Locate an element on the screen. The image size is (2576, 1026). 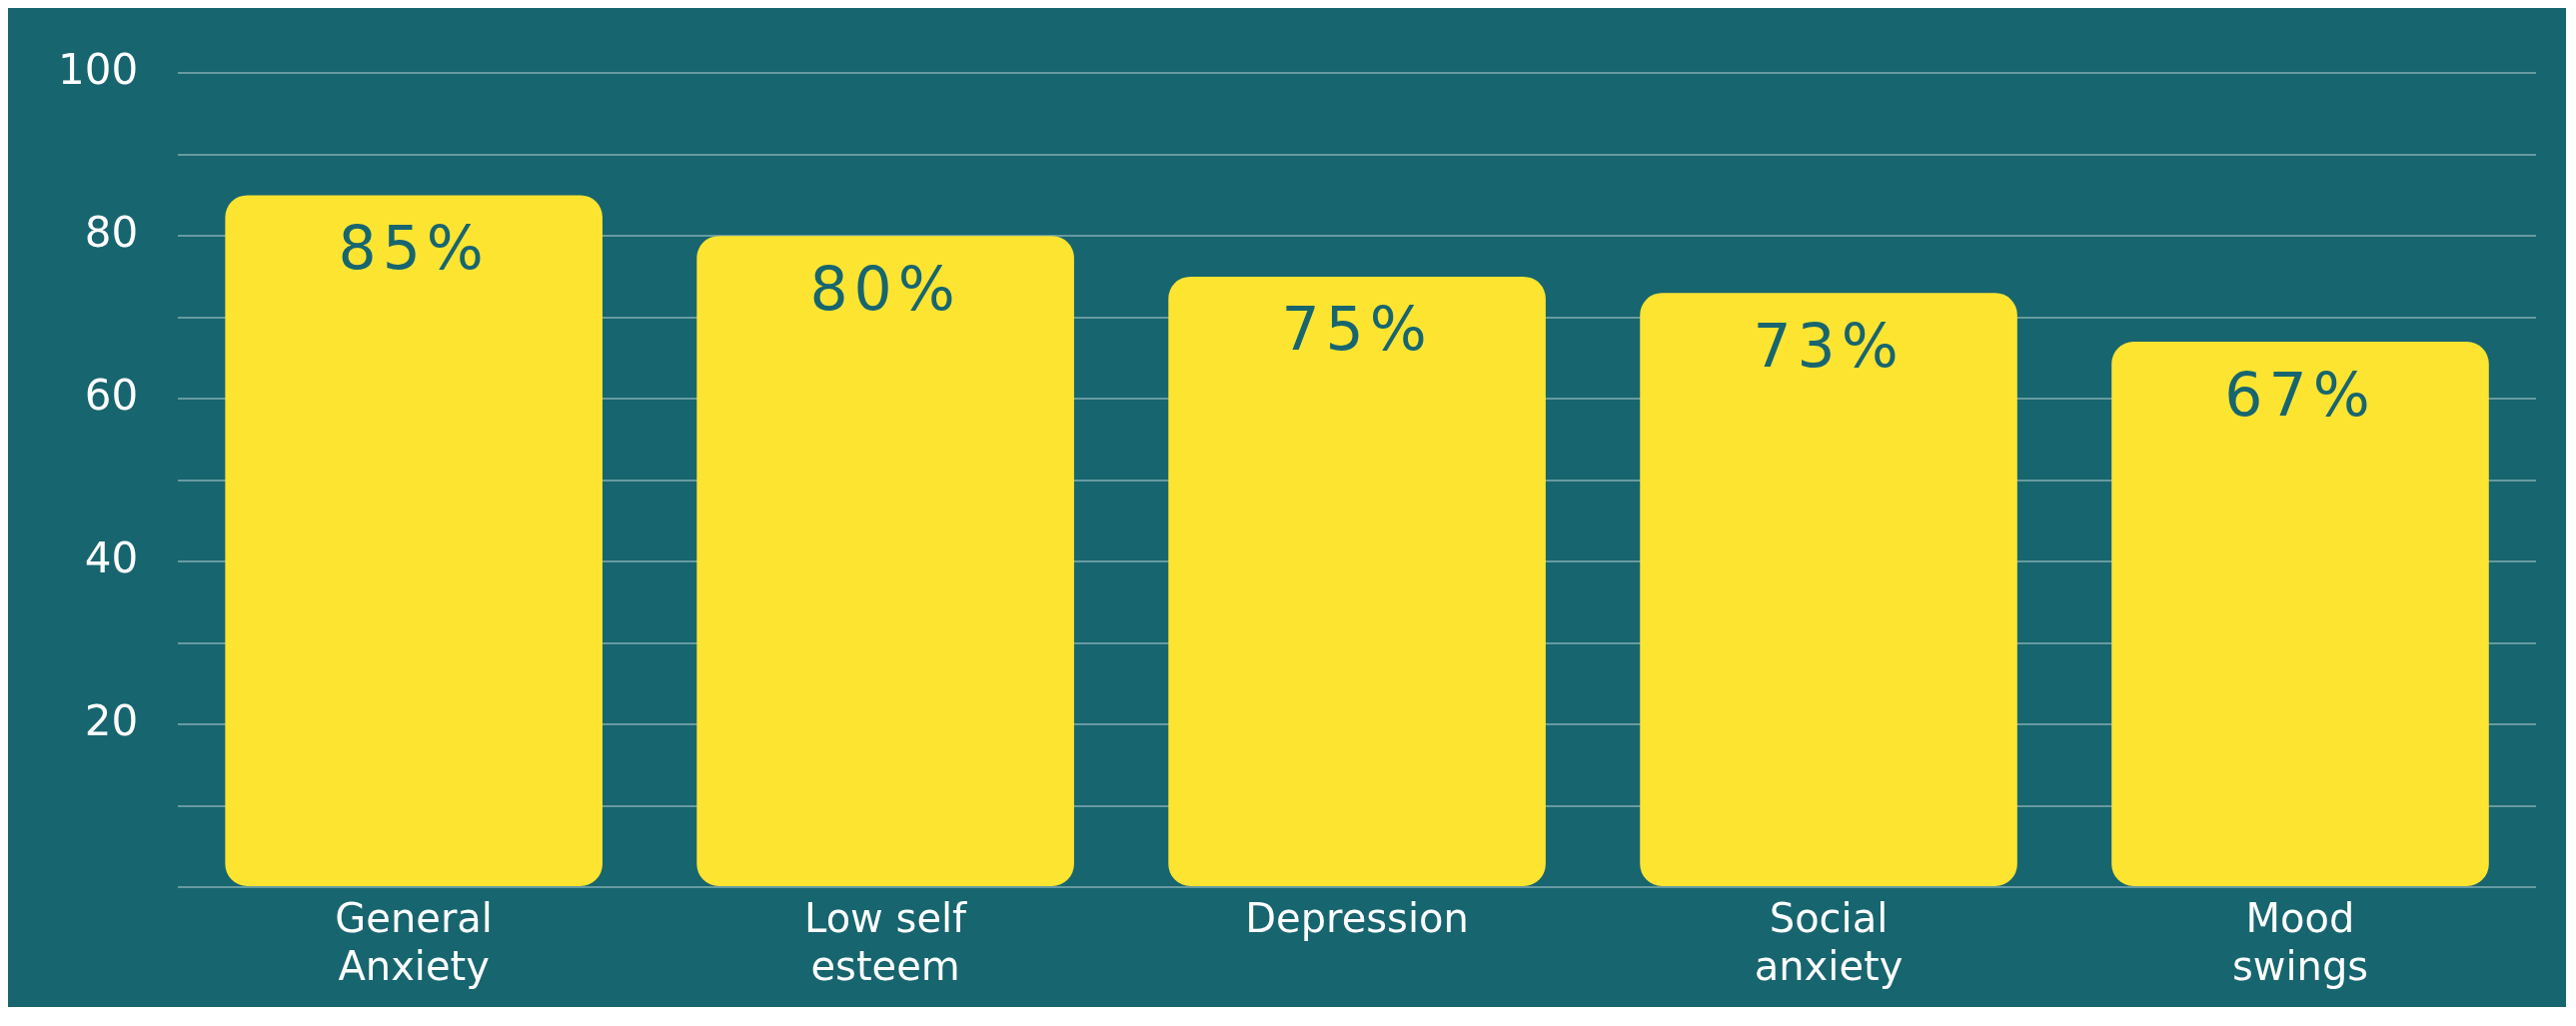
data-label: 73% is located at coordinates (1829, 345).